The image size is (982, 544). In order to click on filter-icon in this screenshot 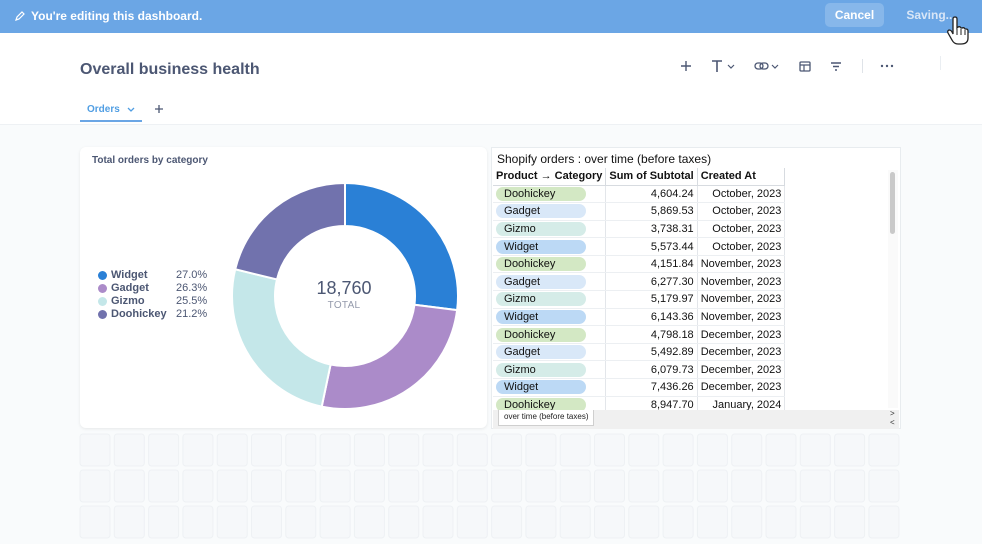, I will do `click(836, 66)`.